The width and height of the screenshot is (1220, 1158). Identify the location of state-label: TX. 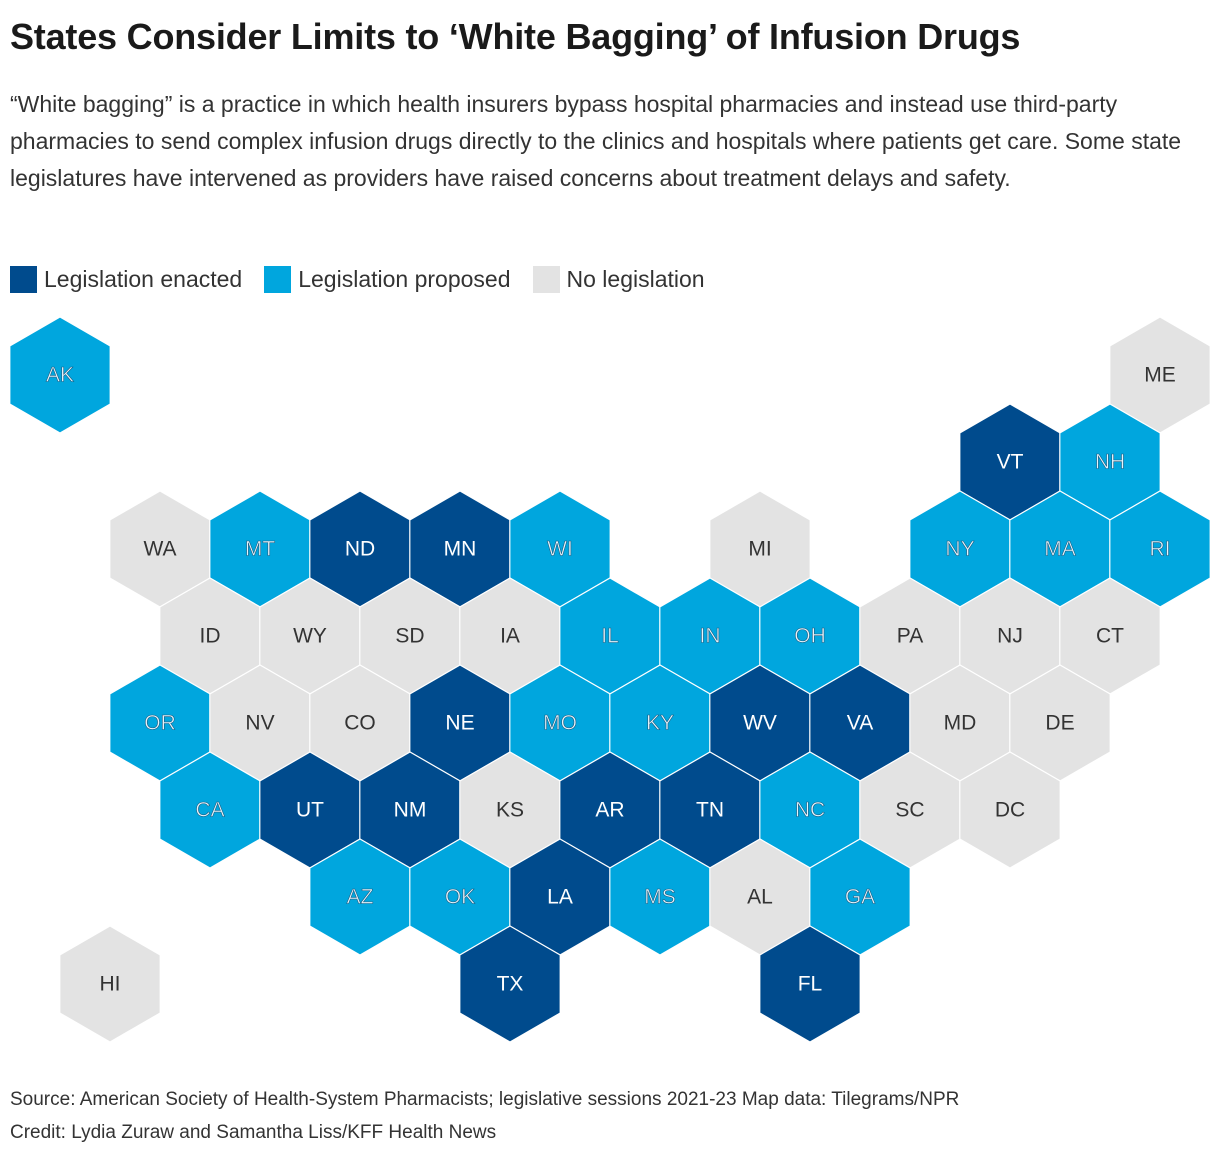
(510, 984).